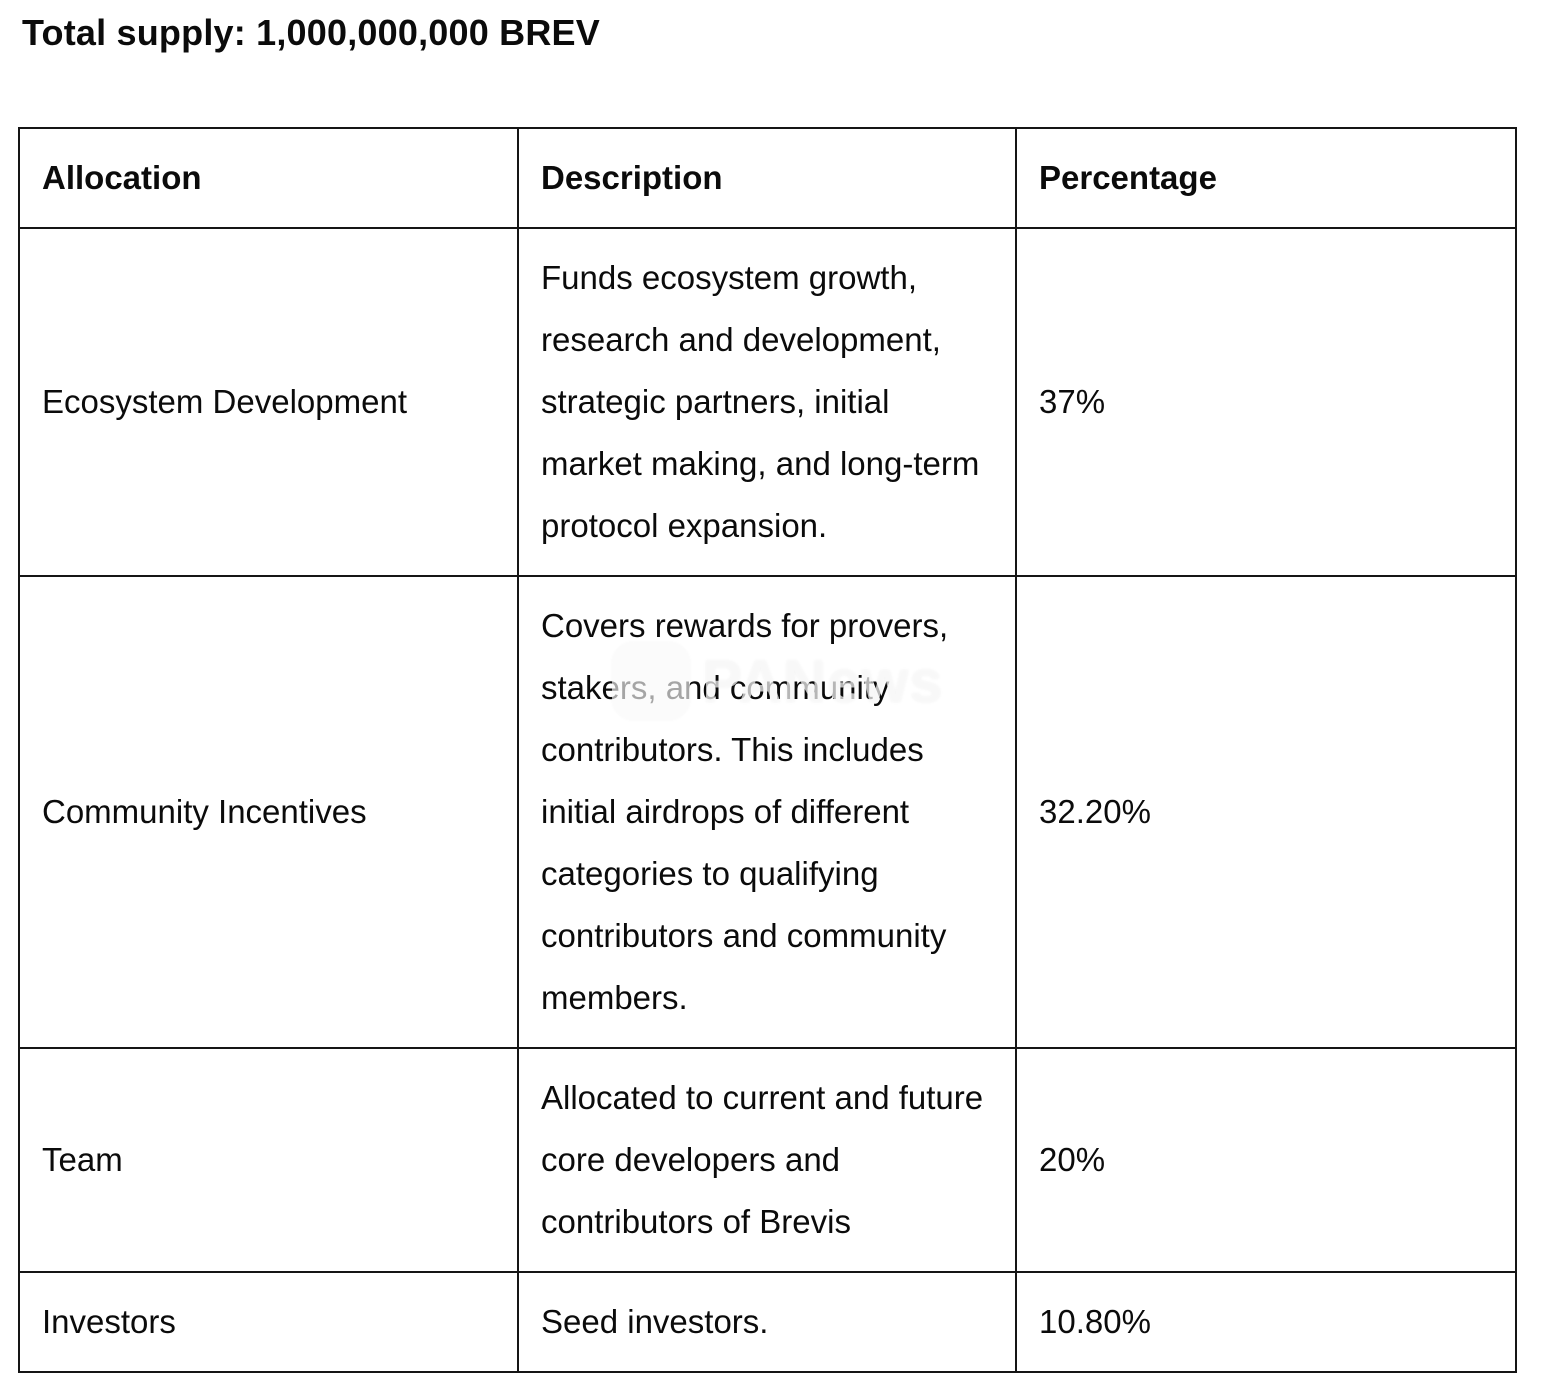  What do you see at coordinates (1266, 1160) in the screenshot?
I see `percentage-cell-team: 20%` at bounding box center [1266, 1160].